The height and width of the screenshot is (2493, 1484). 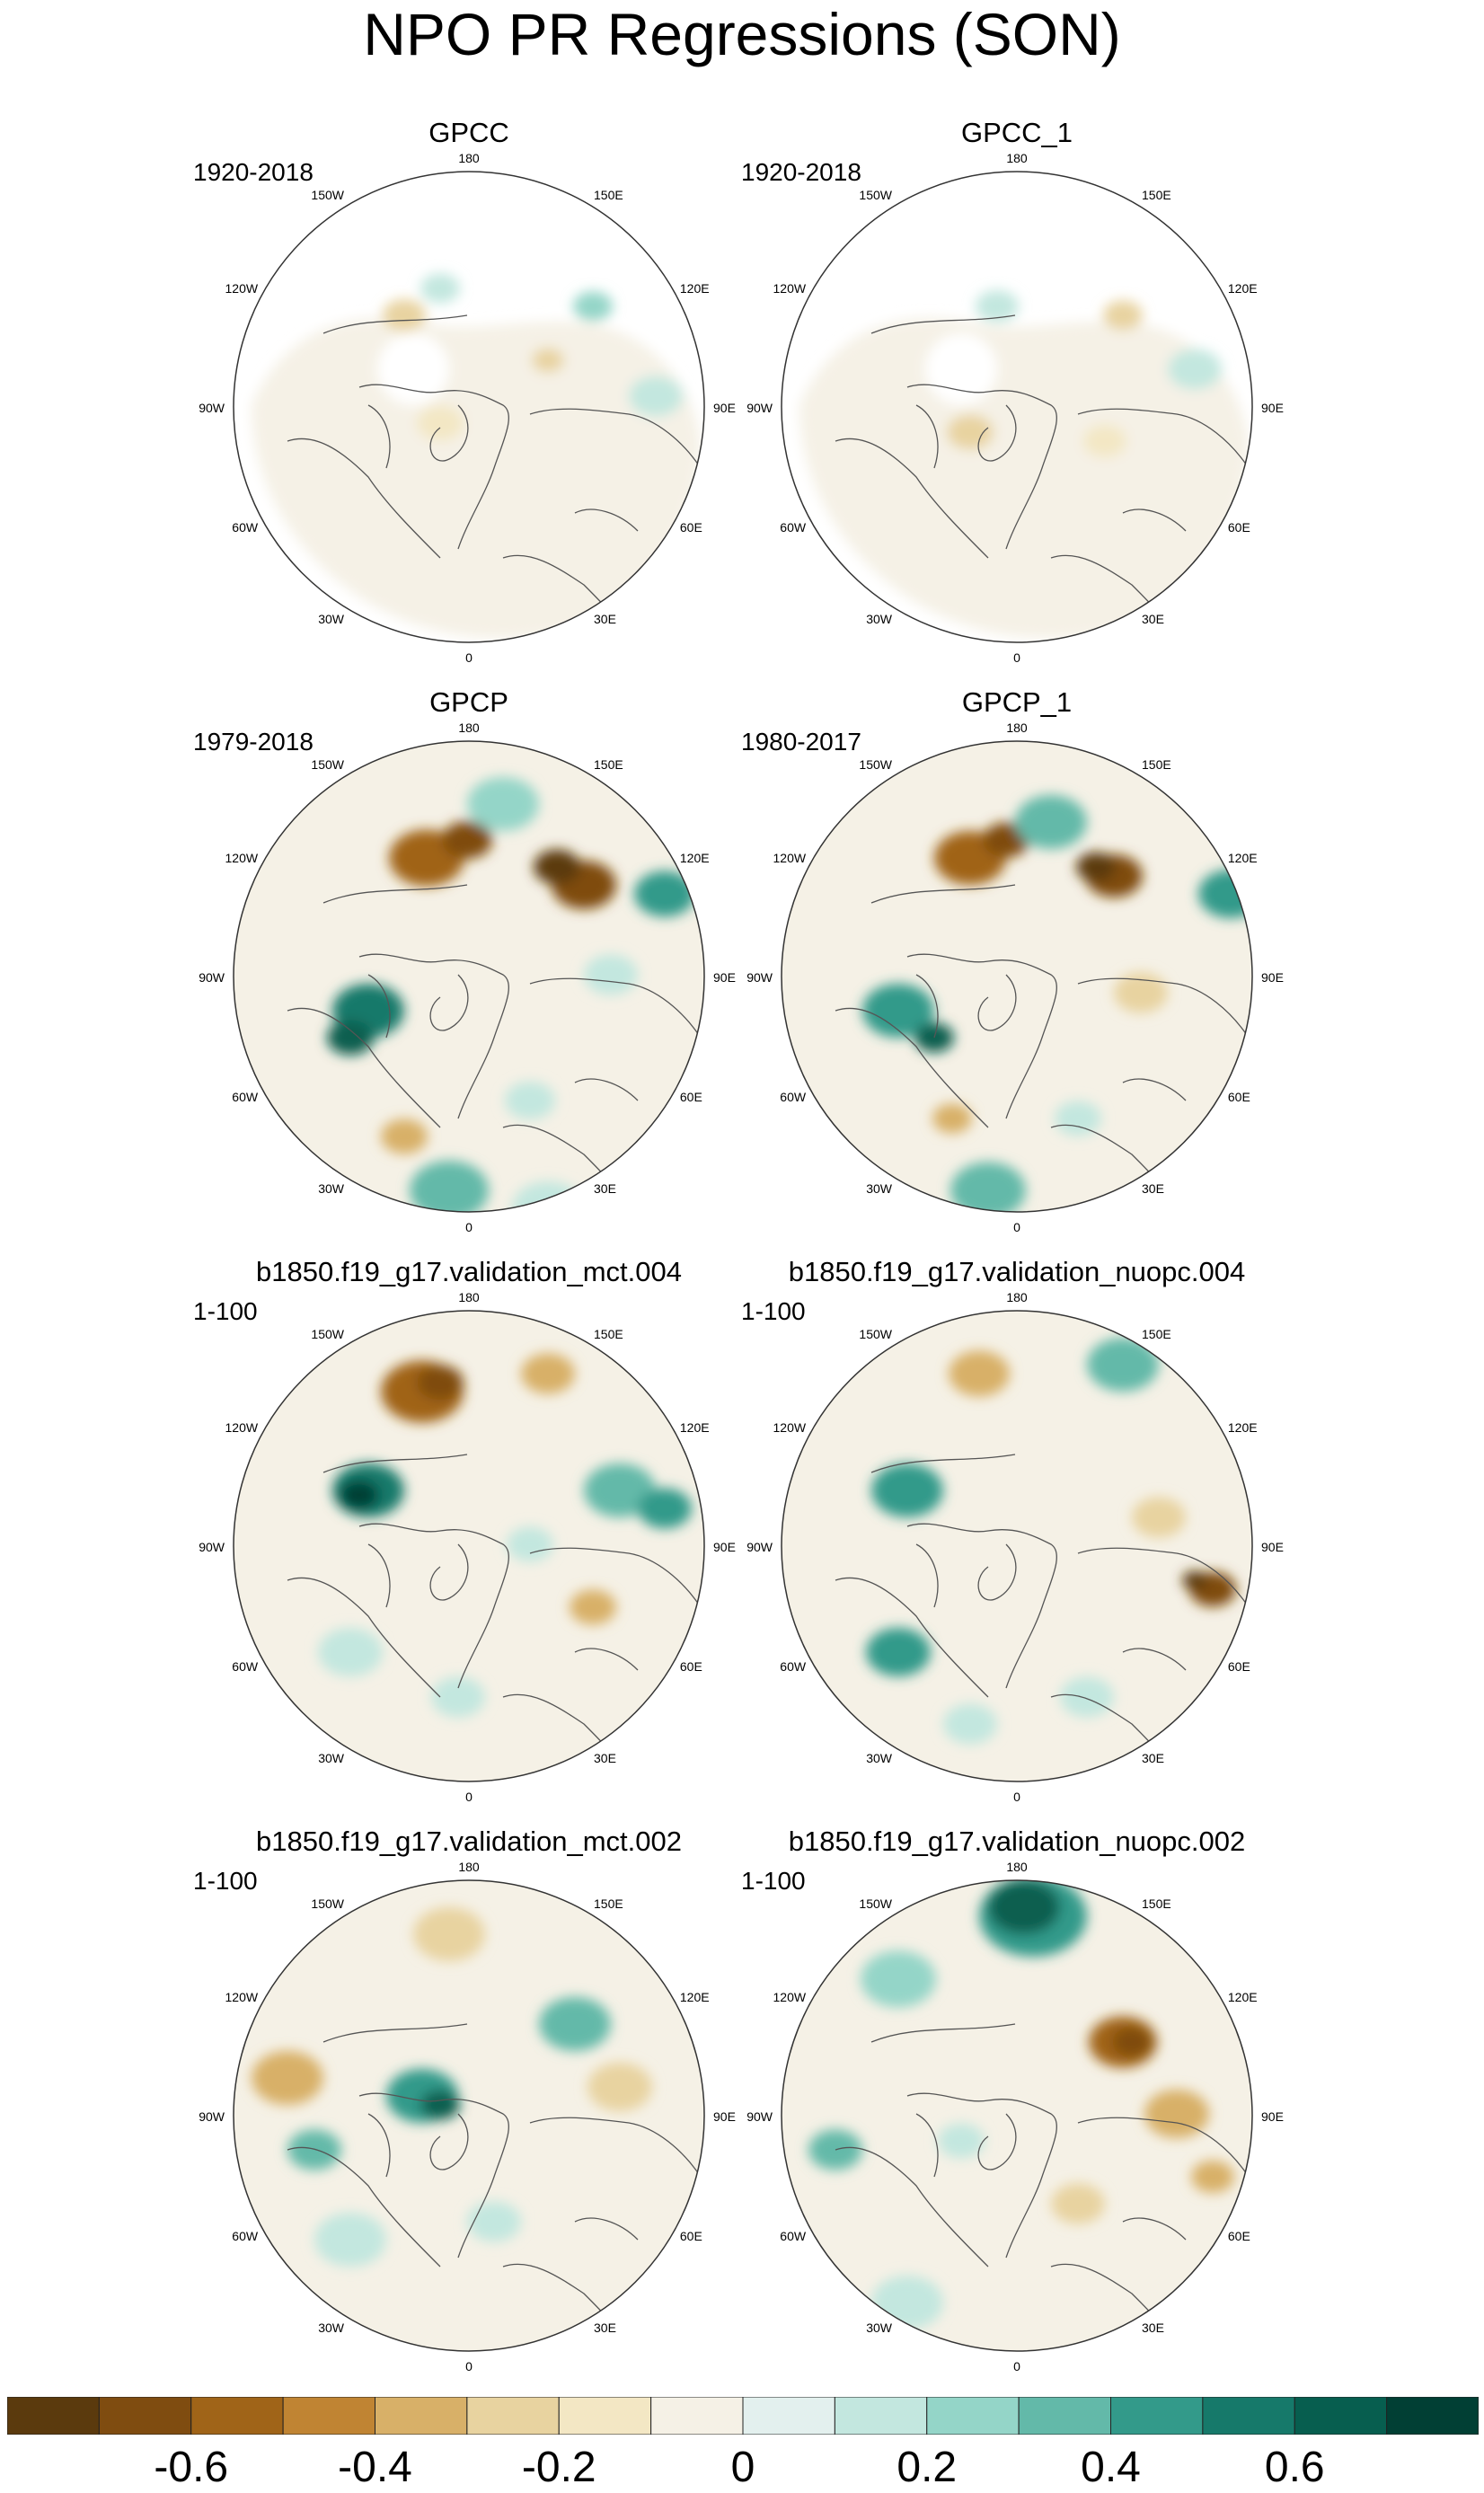 What do you see at coordinates (469, 132) in the screenshot?
I see `panel-title: GPCC` at bounding box center [469, 132].